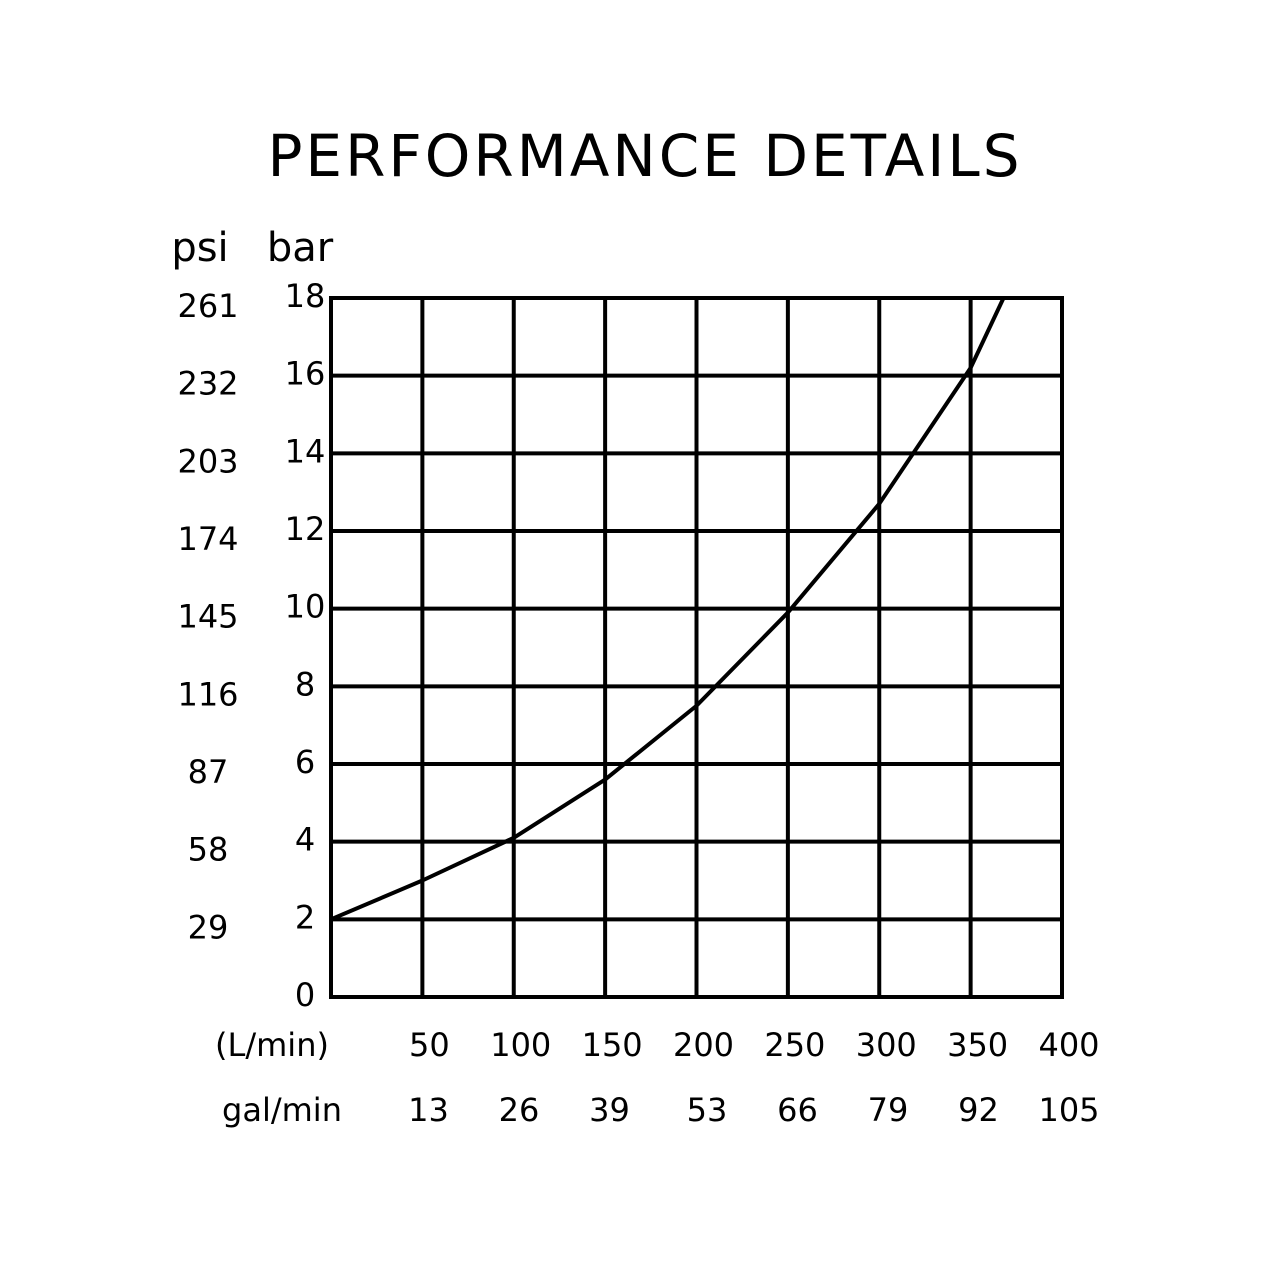 The image size is (1280, 1280). What do you see at coordinates (305, 607) in the screenshot?
I see `y-tick-label: 10` at bounding box center [305, 607].